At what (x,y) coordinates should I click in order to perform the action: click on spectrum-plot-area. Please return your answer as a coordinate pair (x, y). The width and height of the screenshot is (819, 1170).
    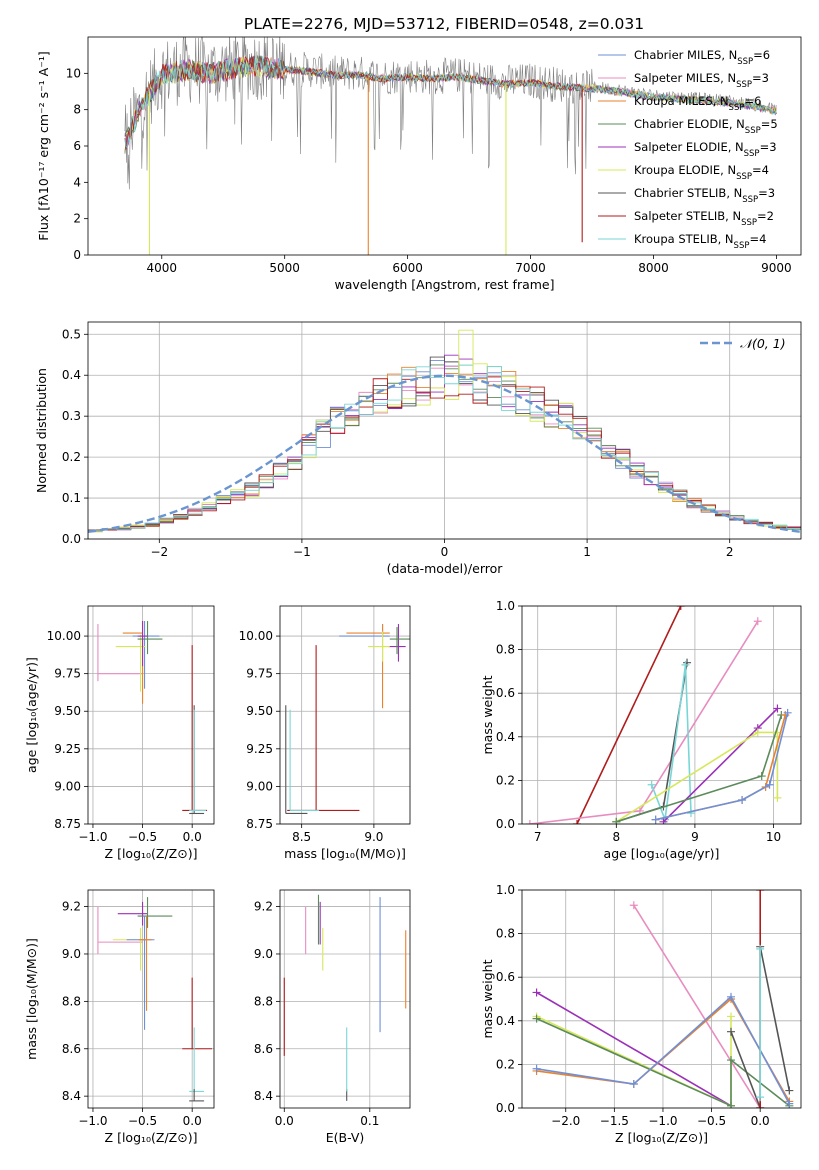
    Looking at the image, I should click on (450, 146).